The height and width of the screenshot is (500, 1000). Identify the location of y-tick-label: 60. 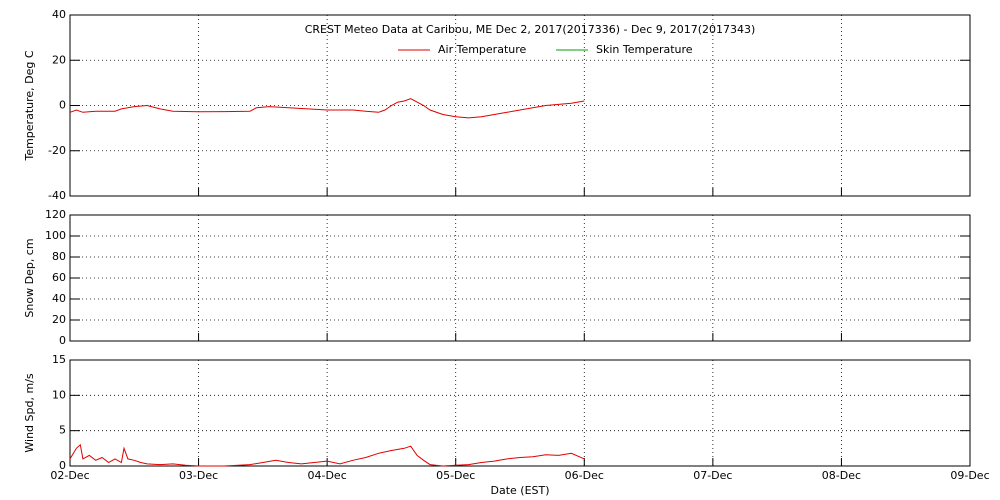
(59, 277).